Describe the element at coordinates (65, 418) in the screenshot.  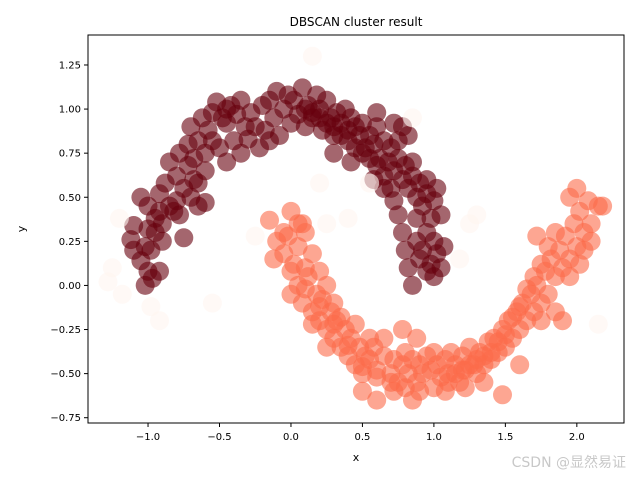
I see `y-tick-label: −0.75` at that location.